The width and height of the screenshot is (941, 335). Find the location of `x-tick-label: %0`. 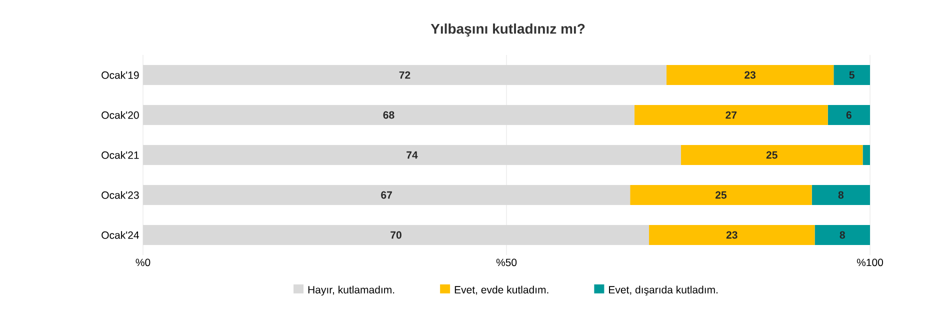

x-tick-label: %0 is located at coordinates (143, 262).